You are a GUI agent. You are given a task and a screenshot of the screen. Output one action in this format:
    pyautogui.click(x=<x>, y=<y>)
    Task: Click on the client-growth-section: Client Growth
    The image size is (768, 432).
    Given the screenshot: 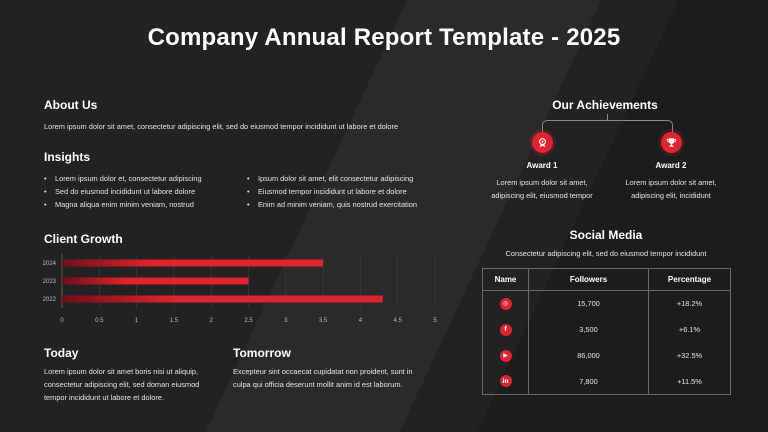 What is the action you would take?
    pyautogui.click(x=83, y=242)
    